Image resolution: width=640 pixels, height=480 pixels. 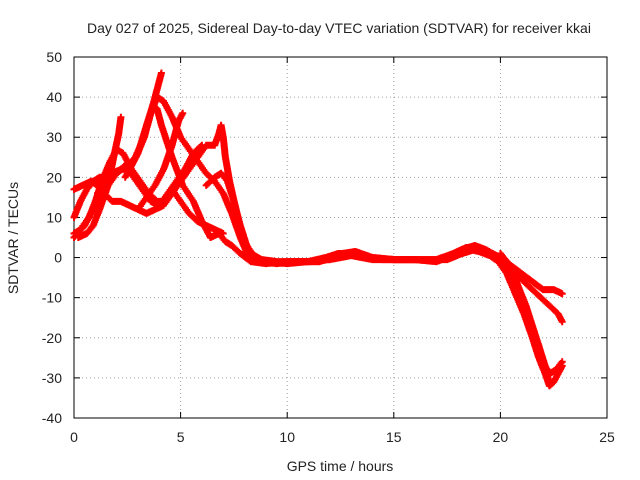 I want to click on y-tick-label: 40, so click(x=54, y=97).